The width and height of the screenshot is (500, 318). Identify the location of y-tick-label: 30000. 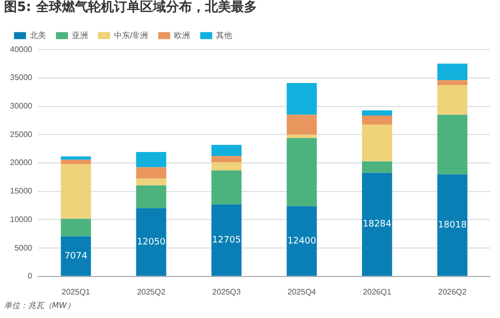
(21, 106).